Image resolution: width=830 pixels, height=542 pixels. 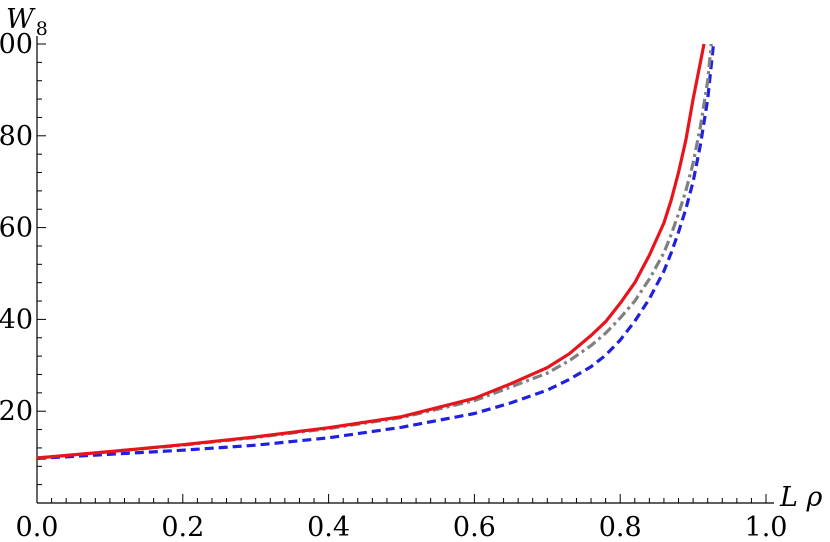 What do you see at coordinates (16, 411) in the screenshot?
I see `y-tick-label: 20` at bounding box center [16, 411].